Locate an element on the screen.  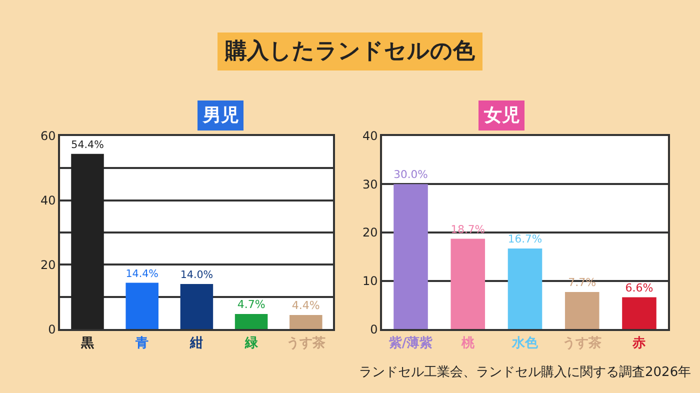
x-tick-label: 紺 is located at coordinates (196, 343).